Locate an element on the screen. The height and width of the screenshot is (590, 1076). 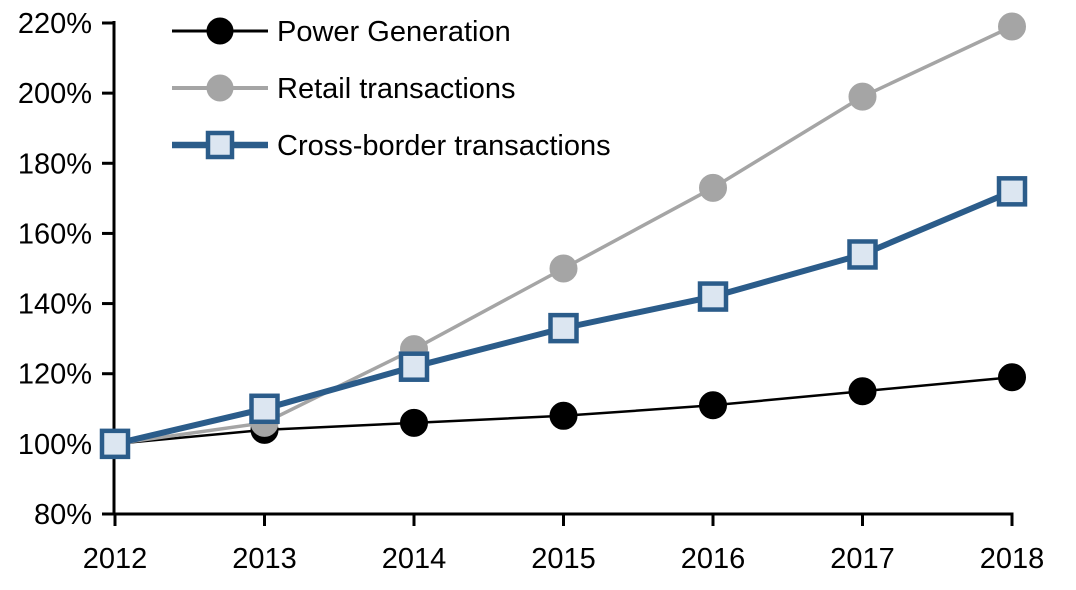
legend-item-power-generation: Power Generation is located at coordinates (341, 32).